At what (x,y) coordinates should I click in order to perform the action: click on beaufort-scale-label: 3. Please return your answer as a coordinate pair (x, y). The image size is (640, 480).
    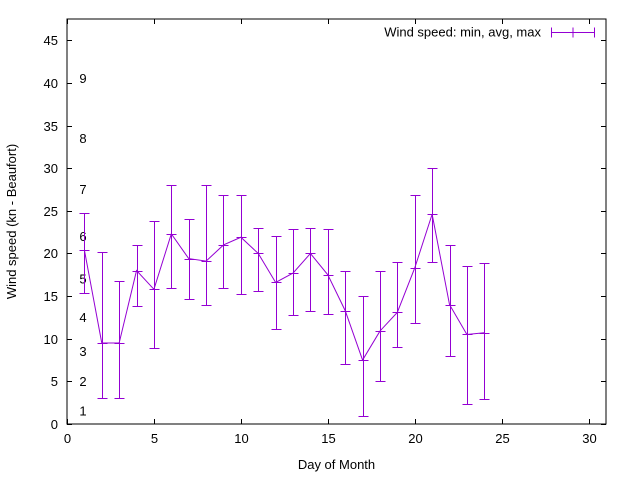
    Looking at the image, I should click on (82, 351).